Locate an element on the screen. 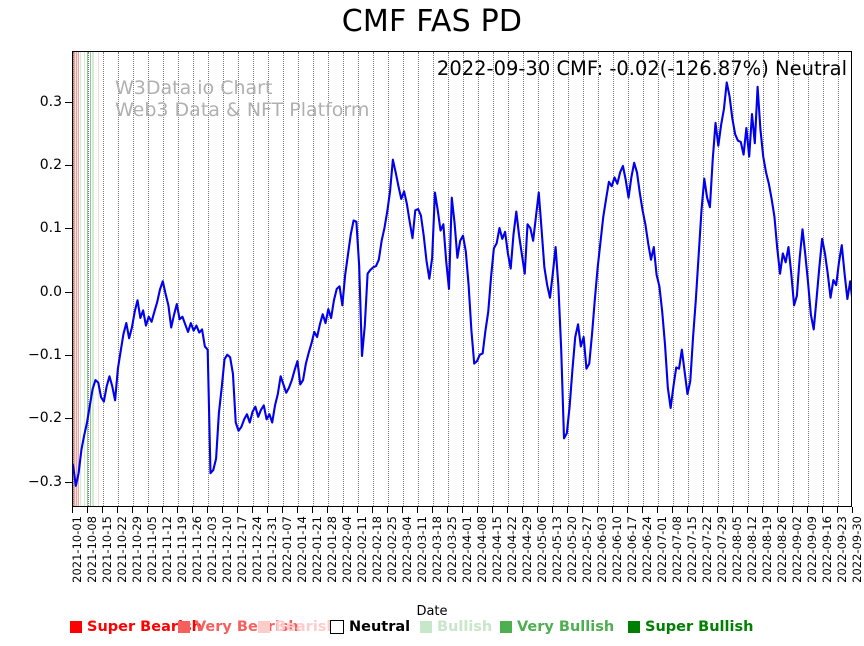 The width and height of the screenshot is (864, 646). x-axis-tick-label: 2022-08-26 is located at coordinates (782, 549).